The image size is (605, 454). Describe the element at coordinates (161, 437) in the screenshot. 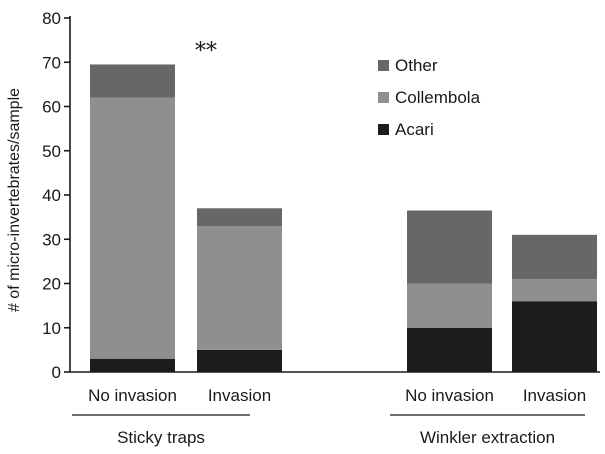

I see `group-label-sticky-traps: Sticky traps` at that location.